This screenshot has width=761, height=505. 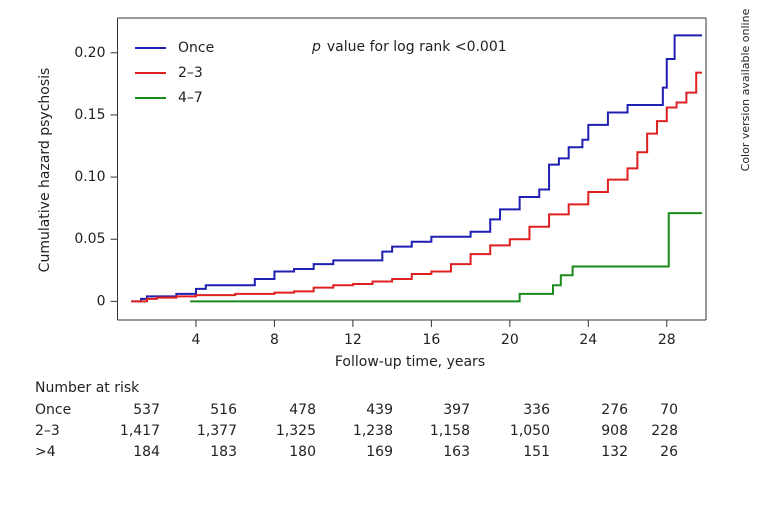 I want to click on annotation-italic: p, so click(x=316, y=47).